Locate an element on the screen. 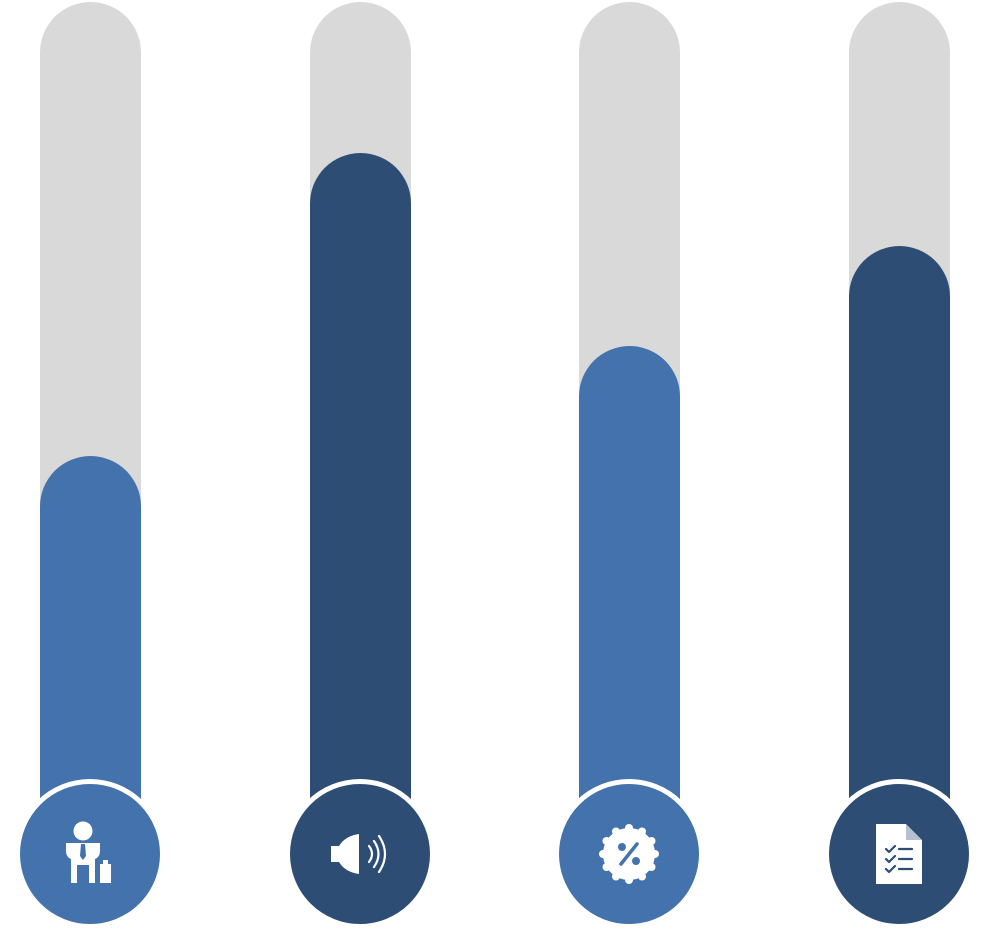 This screenshot has height=933, width=987. speaker-icon is located at coordinates (359, 854).